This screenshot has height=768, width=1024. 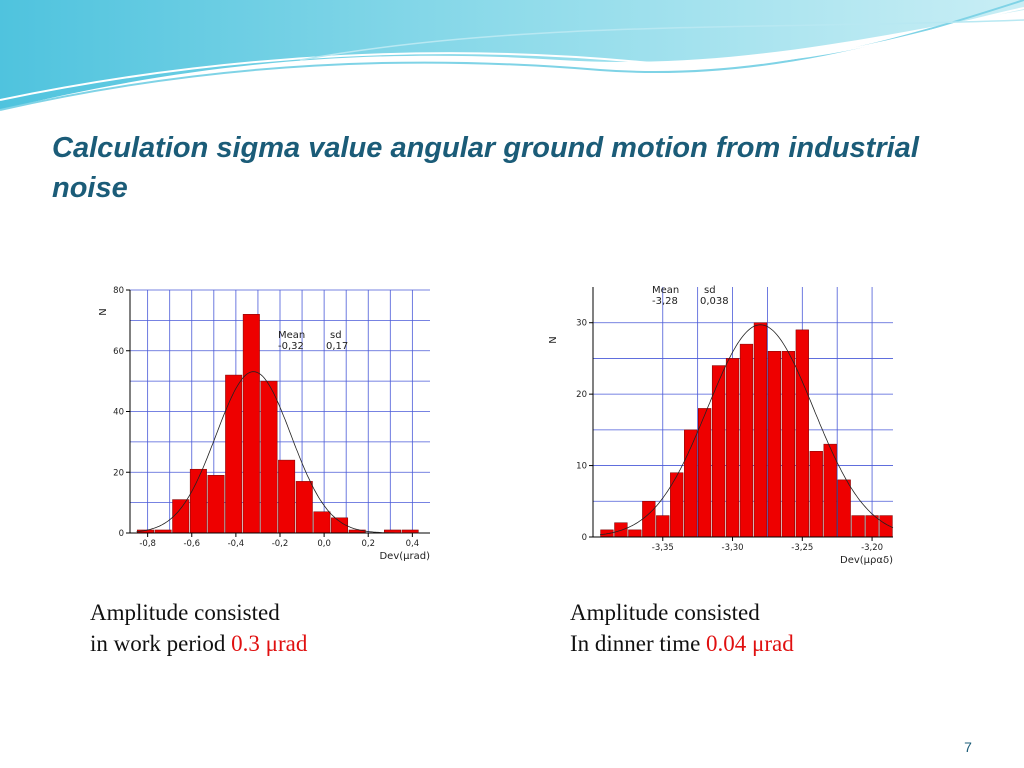 What do you see at coordinates (733, 548) in the screenshot?
I see `x-tick-label: -3,30` at bounding box center [733, 548].